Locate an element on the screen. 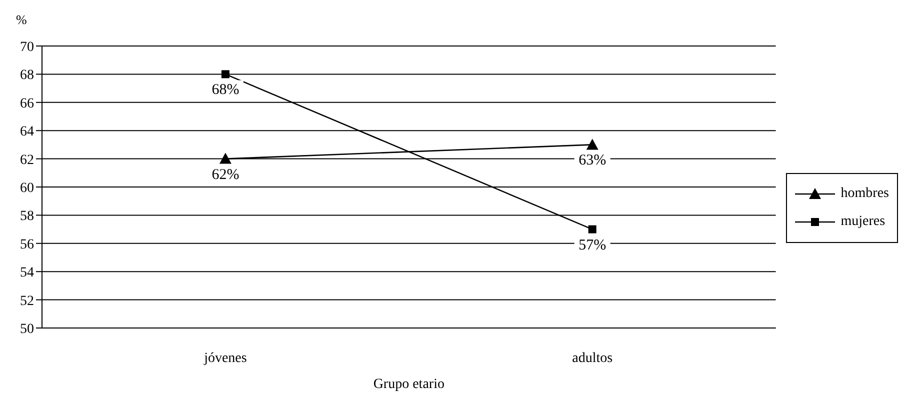  y-tick-label: 56 is located at coordinates (27, 244).